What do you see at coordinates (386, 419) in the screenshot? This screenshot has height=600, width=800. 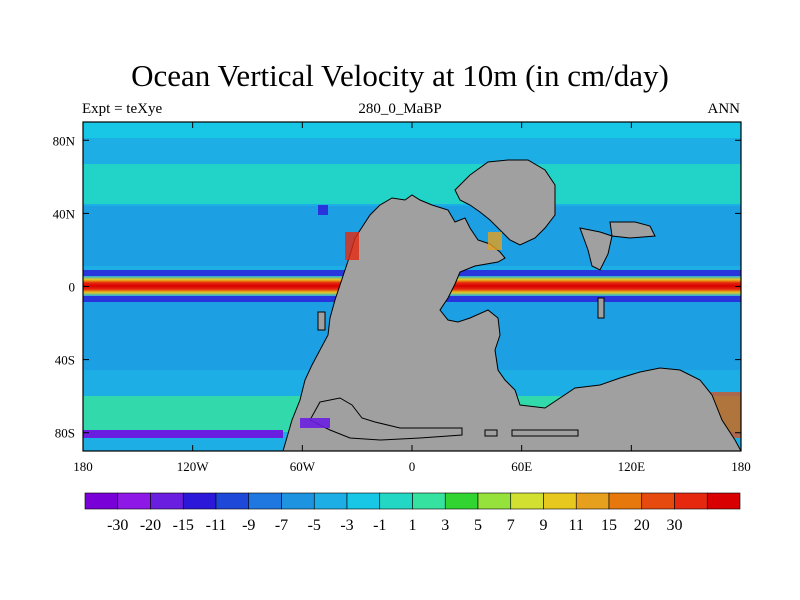 I see `antarctic-peninsula-inlet` at bounding box center [386, 419].